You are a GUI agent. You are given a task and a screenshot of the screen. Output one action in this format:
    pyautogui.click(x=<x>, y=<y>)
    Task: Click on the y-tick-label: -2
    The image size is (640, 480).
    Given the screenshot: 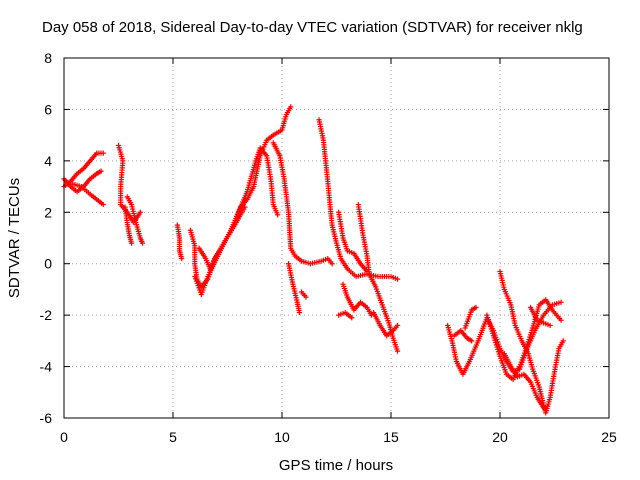 What is the action you would take?
    pyautogui.click(x=46, y=315)
    